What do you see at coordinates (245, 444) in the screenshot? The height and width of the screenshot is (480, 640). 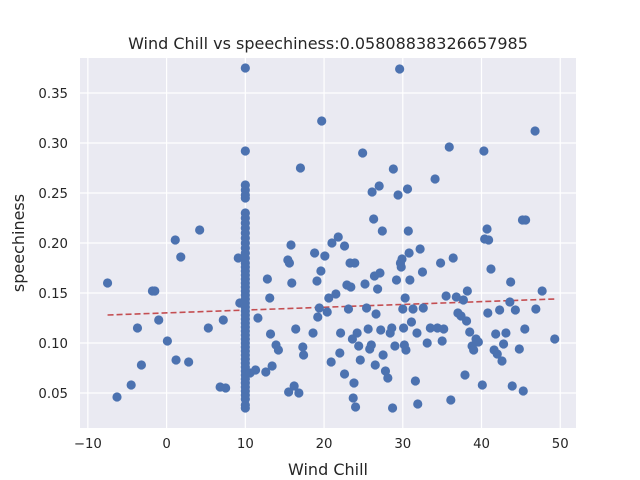 I see `x-tick-label: 10` at bounding box center [245, 444].